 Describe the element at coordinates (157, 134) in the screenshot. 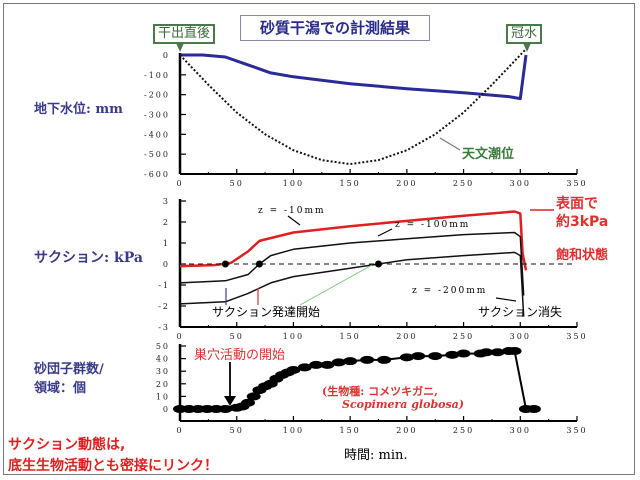

I see `y-tick-label: -400` at that location.